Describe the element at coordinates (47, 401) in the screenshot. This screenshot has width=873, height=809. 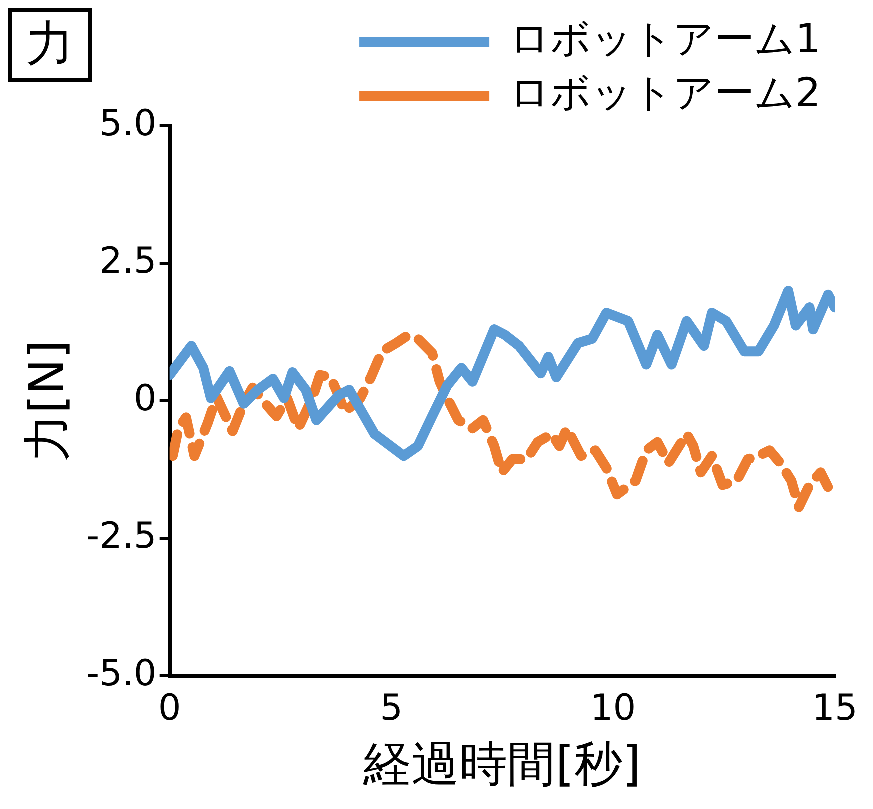
I see `y-axis-title: 力[N]` at that location.